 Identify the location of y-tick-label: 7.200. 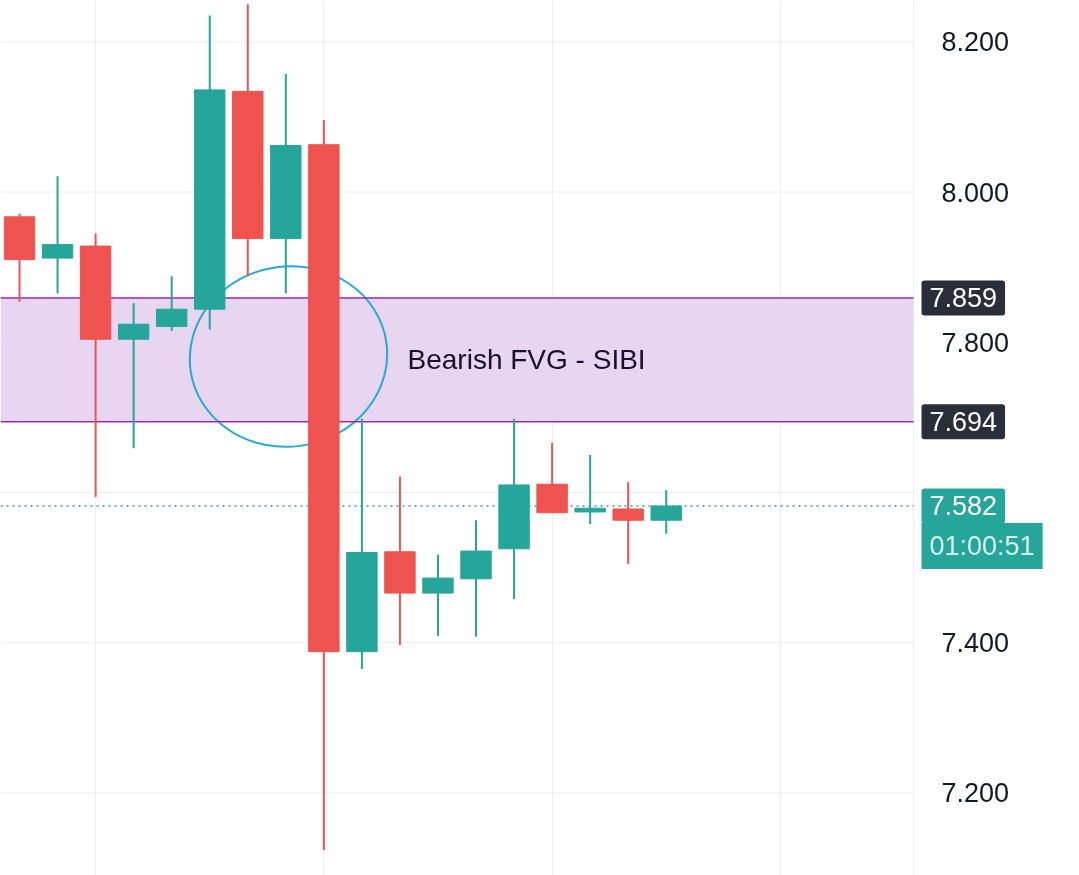
(975, 793).